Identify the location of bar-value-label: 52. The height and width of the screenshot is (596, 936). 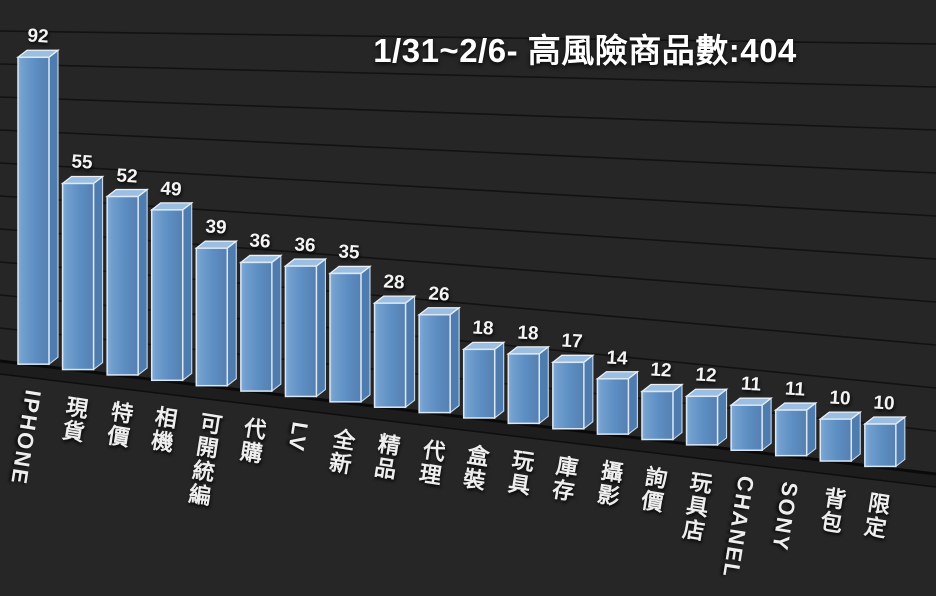
(126, 176).